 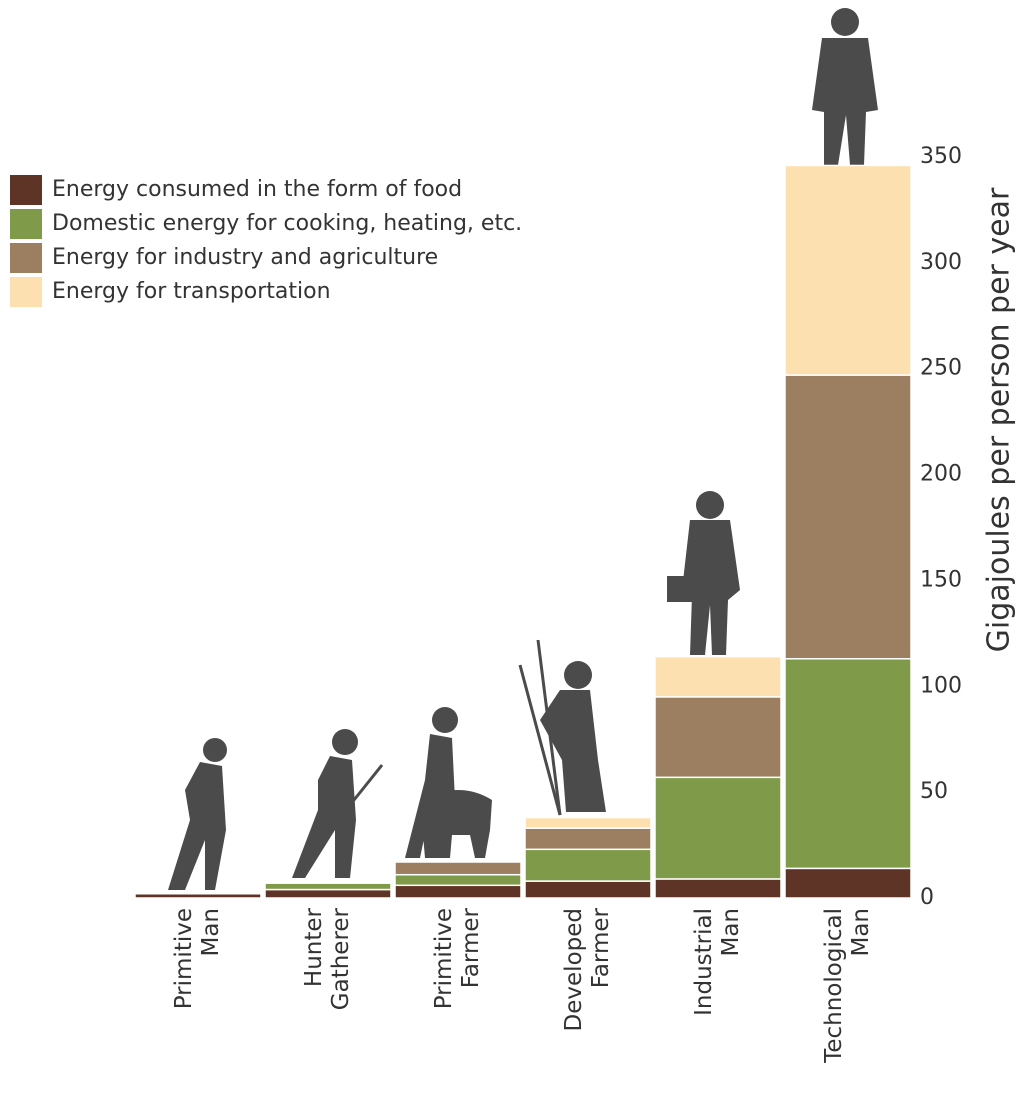 What do you see at coordinates (941, 685) in the screenshot?
I see `y-tick-label: 100` at bounding box center [941, 685].